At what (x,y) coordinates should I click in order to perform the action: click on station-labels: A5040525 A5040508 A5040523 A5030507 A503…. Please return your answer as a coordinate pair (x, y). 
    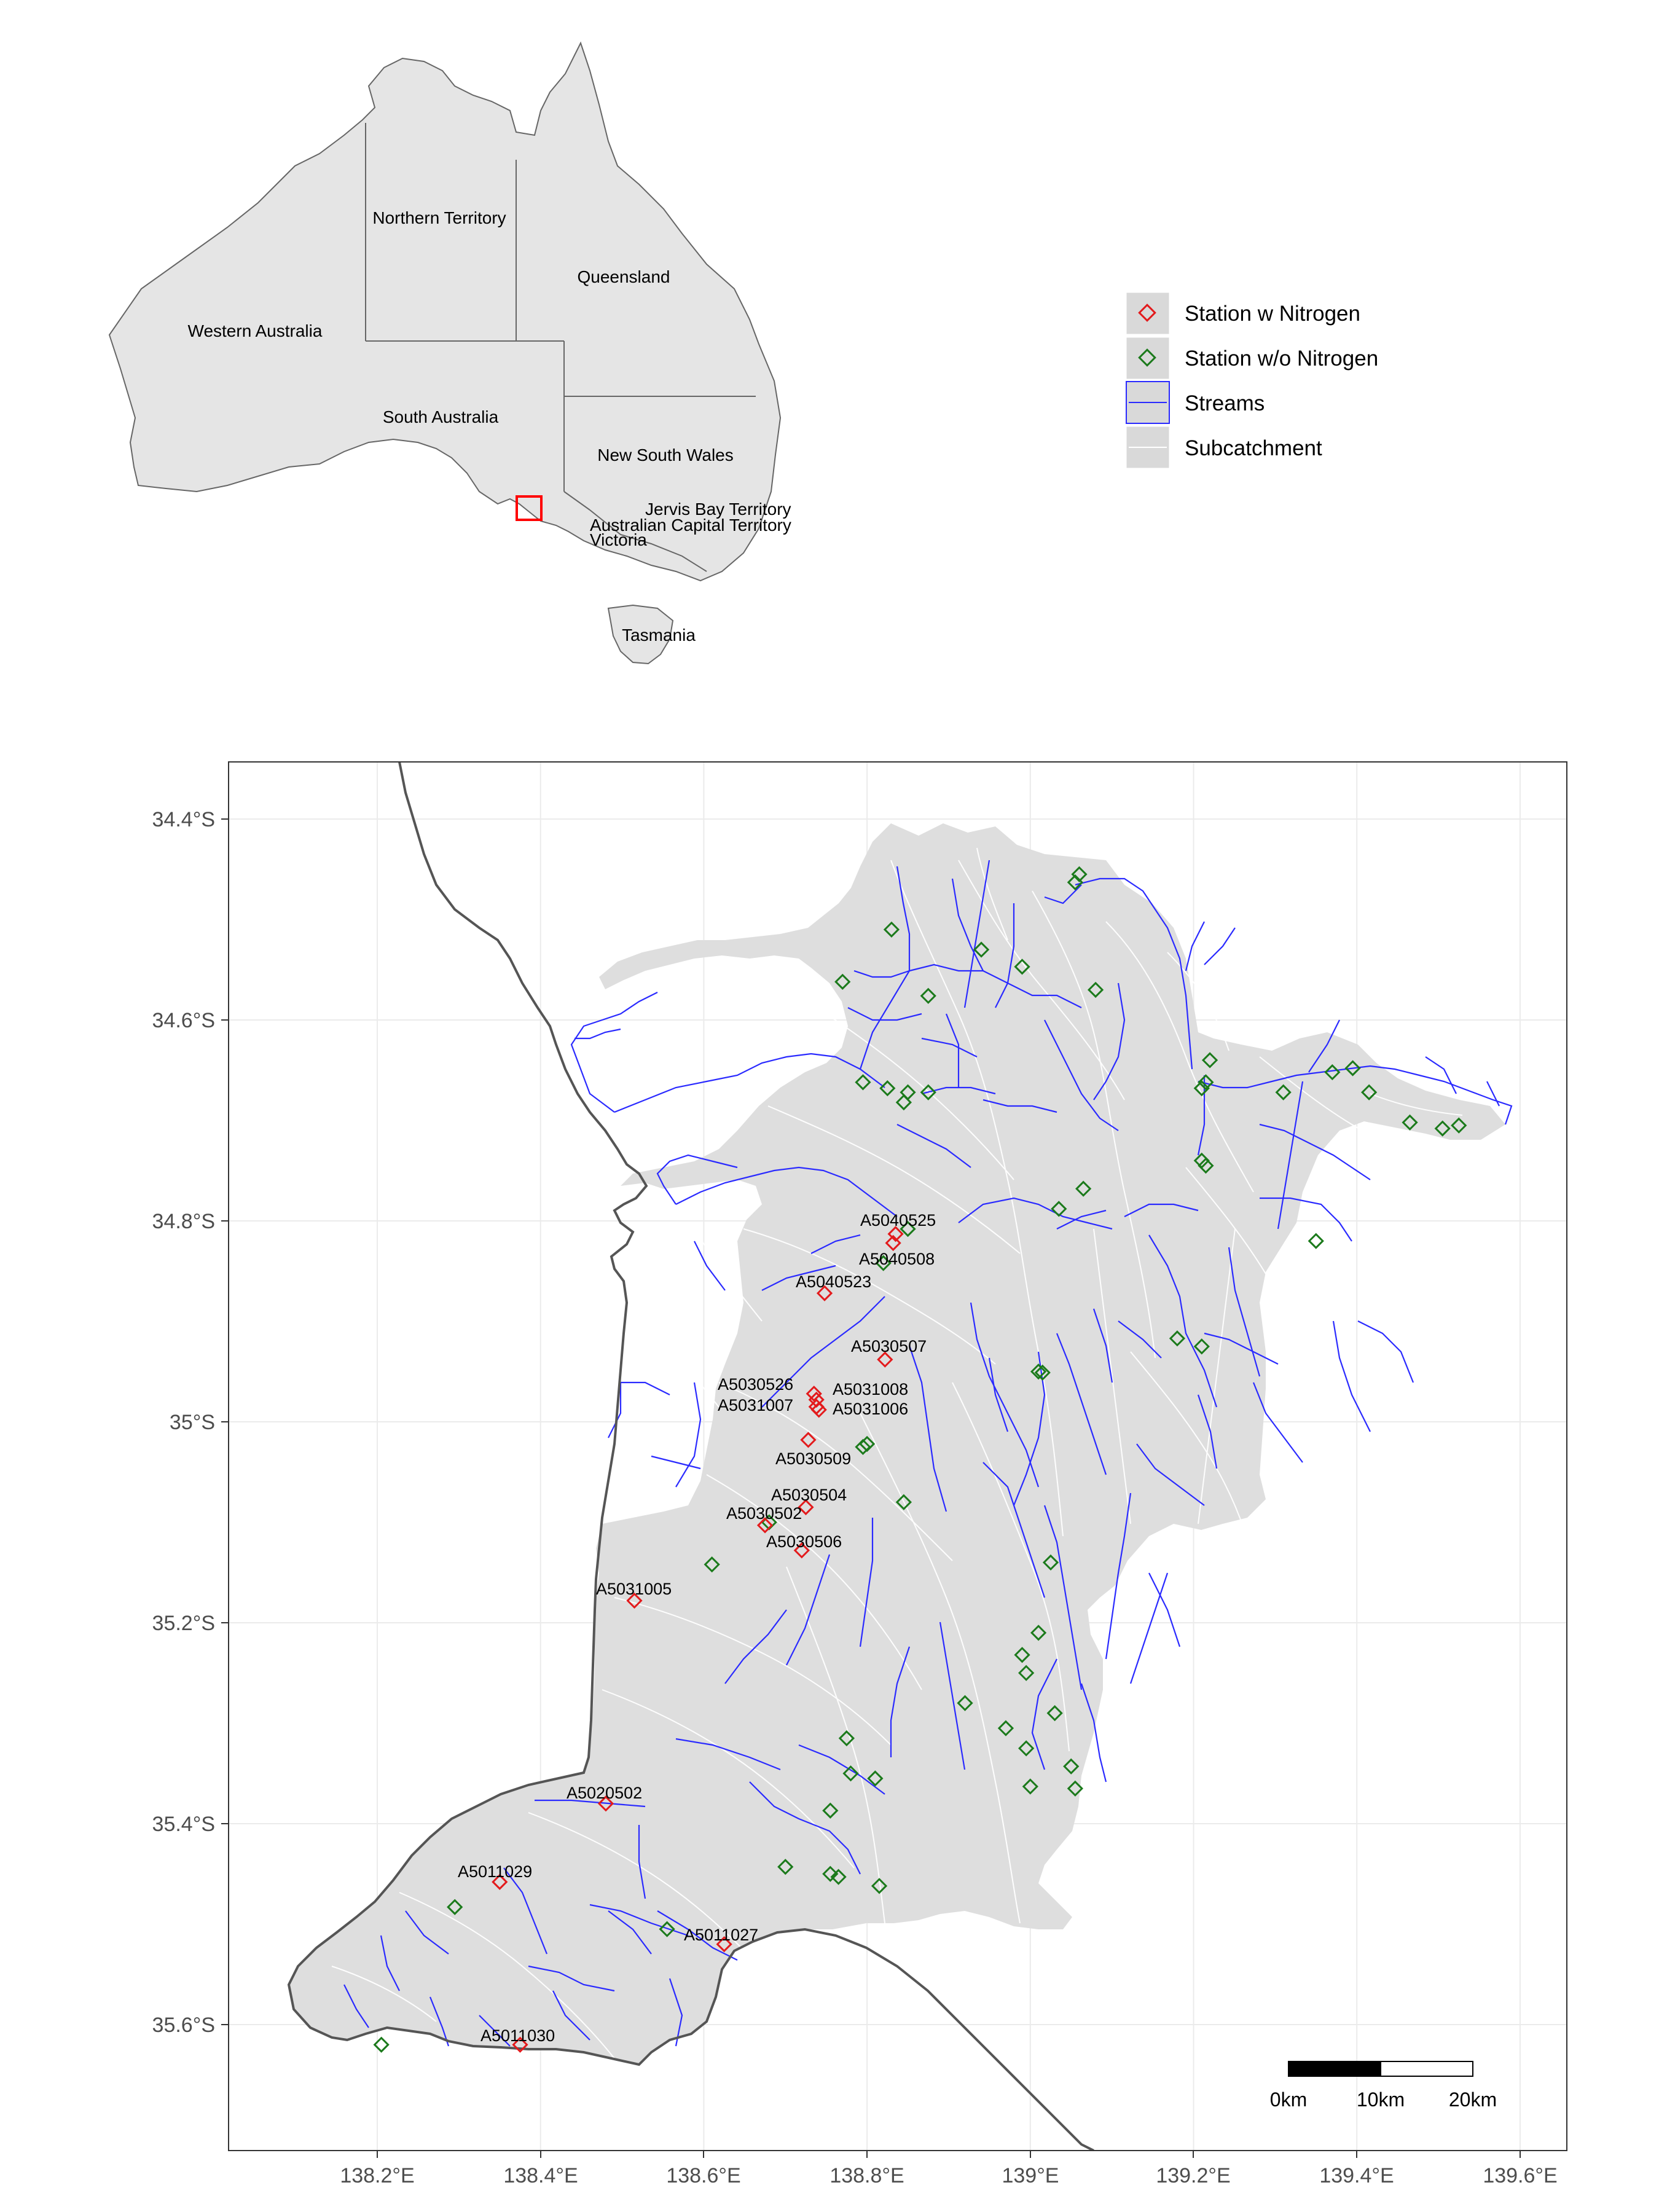
    Looking at the image, I should click on (697, 1628).